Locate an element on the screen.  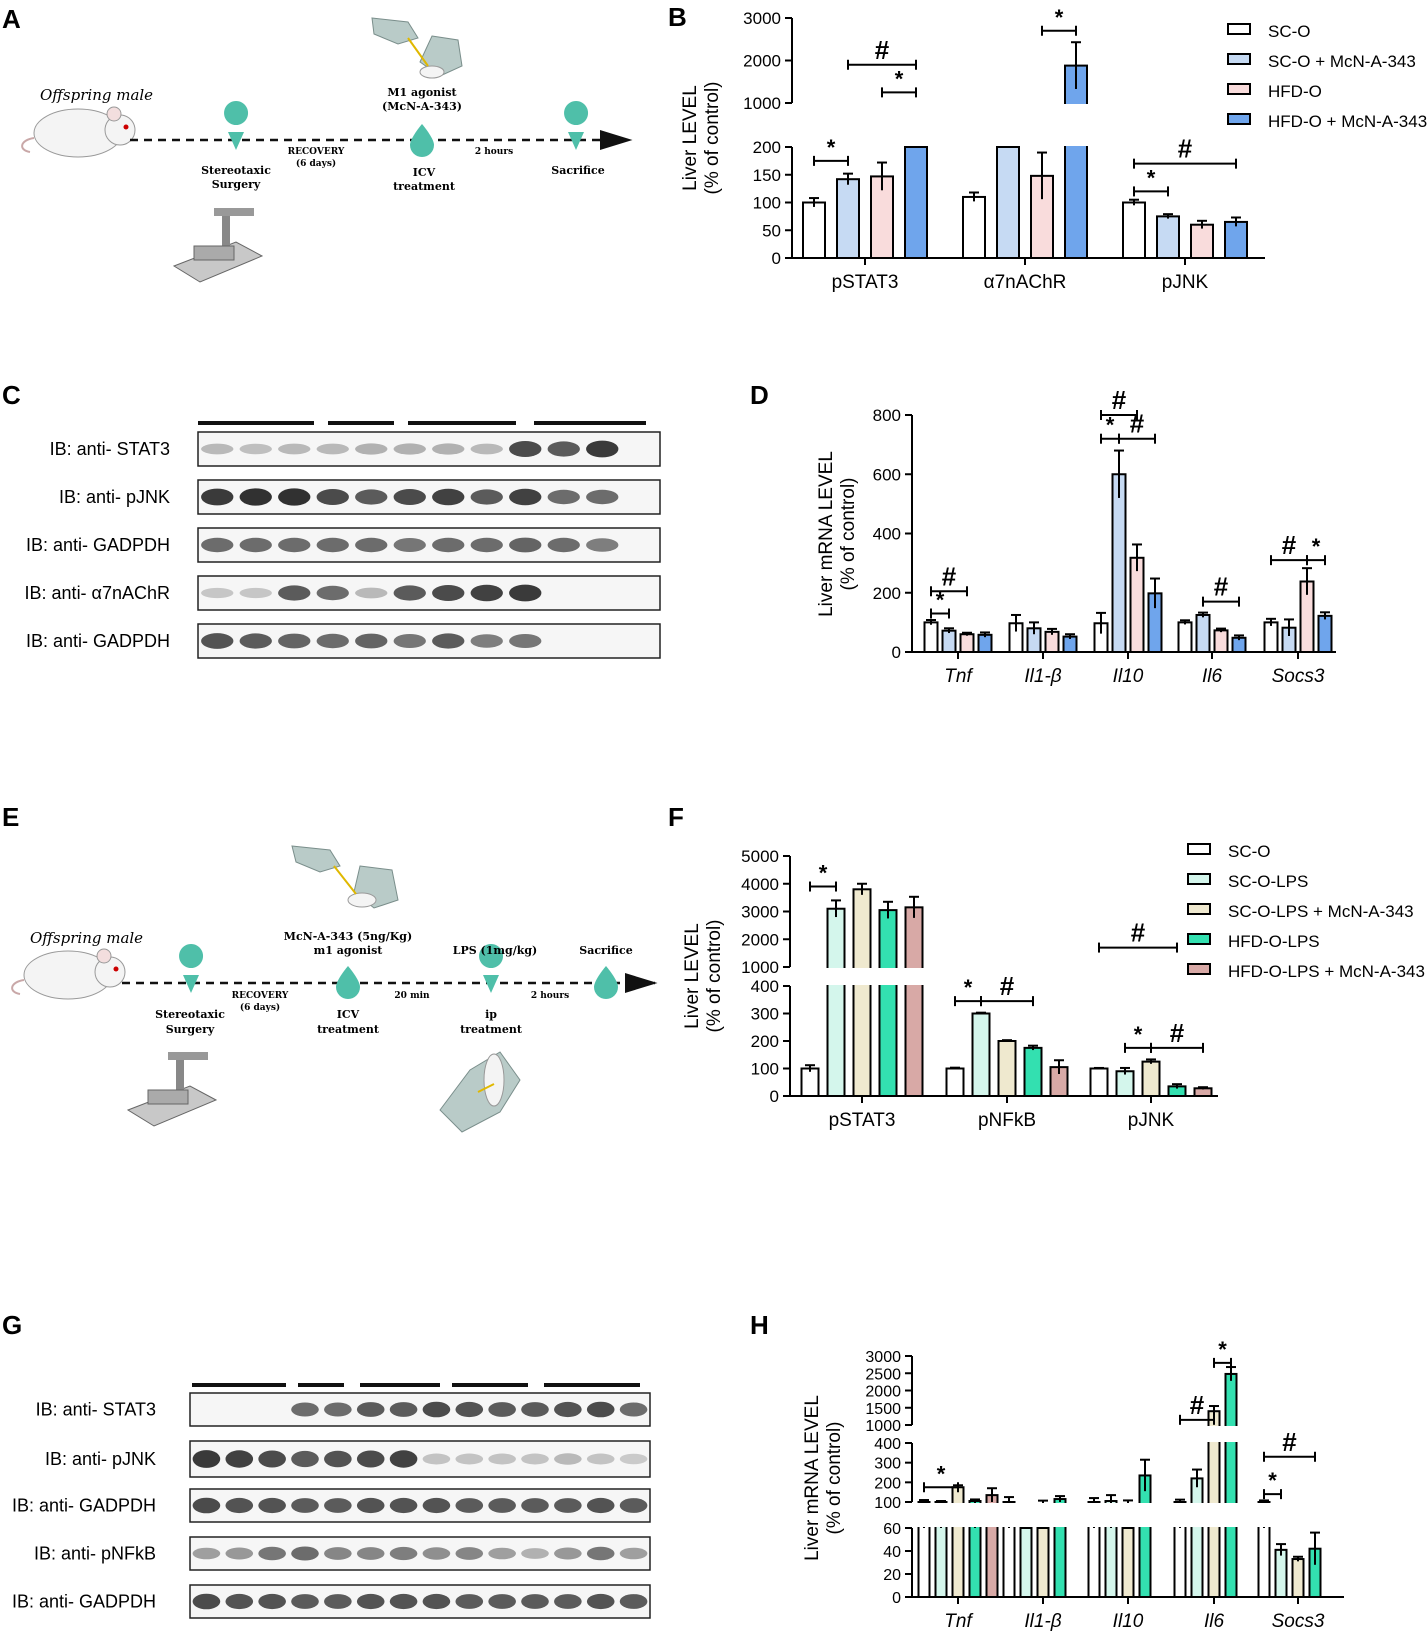
legend-label: SC-O-LPS is located at coordinates (1268, 881).